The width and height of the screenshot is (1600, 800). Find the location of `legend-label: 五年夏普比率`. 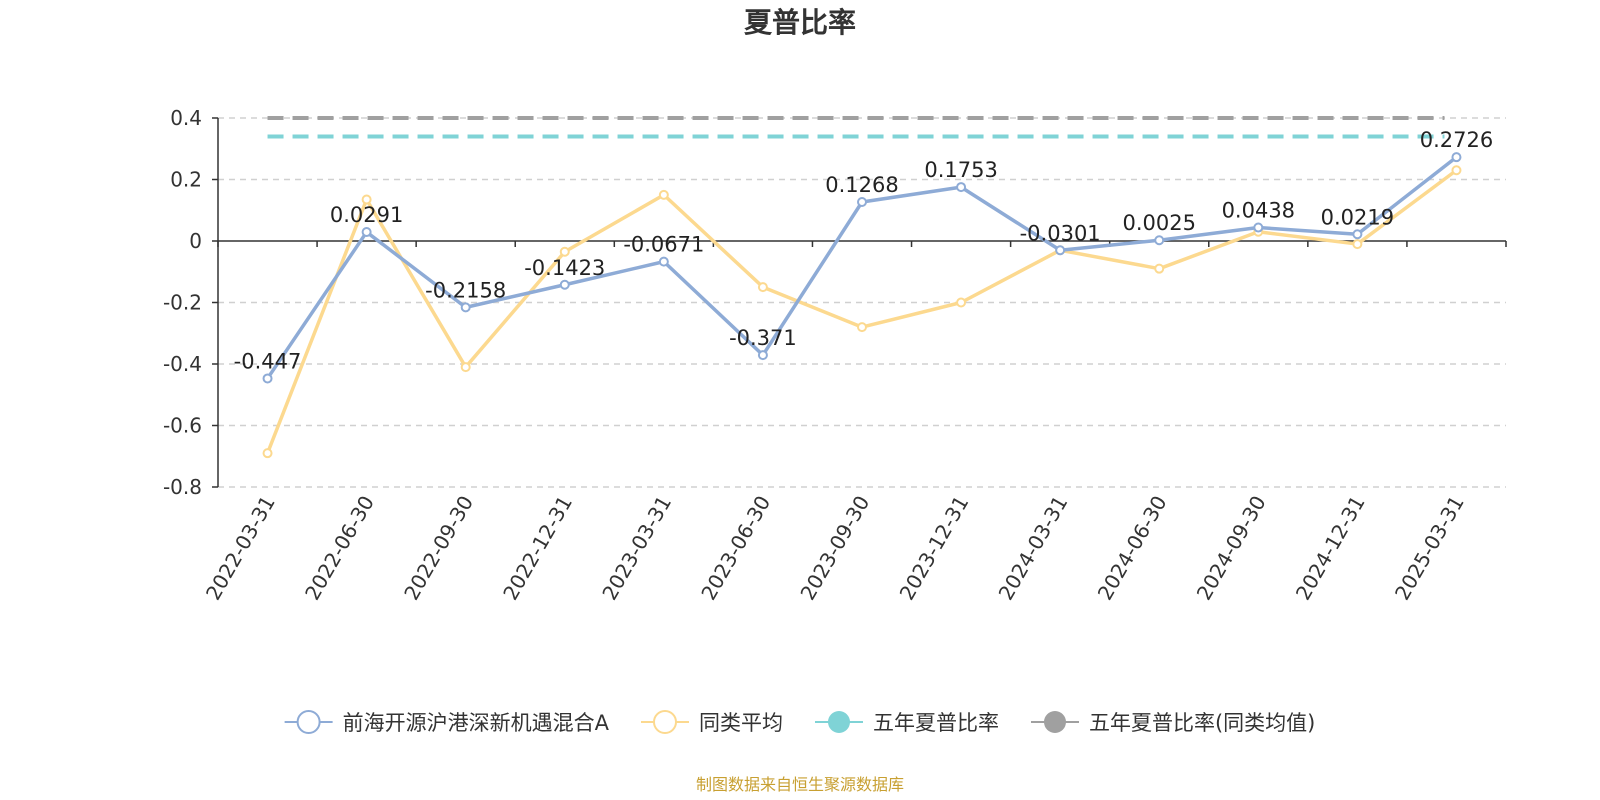

legend-label: 五年夏普比率 is located at coordinates (936, 723).